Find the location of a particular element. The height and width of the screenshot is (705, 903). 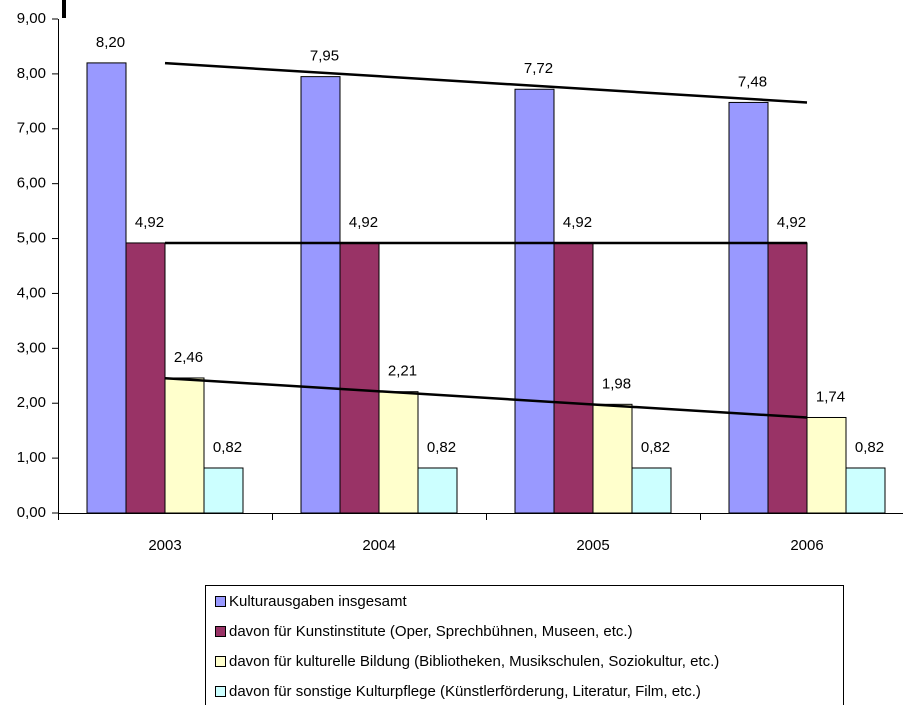

y-tick-label: 1,00 is located at coordinates (31, 457).